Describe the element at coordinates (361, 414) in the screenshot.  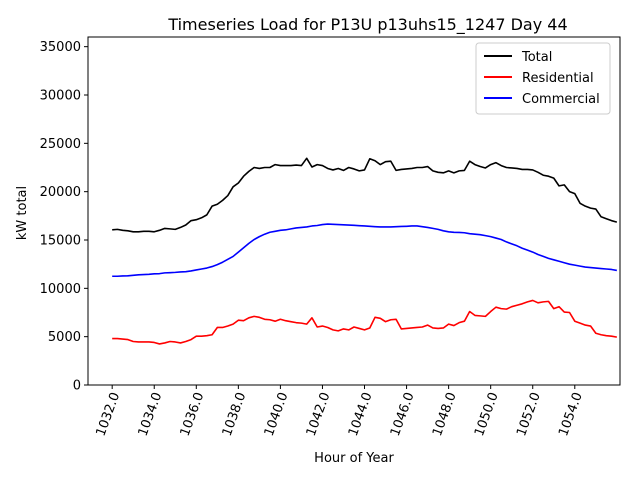
I see `x-tick-label: 1044.0` at that location.